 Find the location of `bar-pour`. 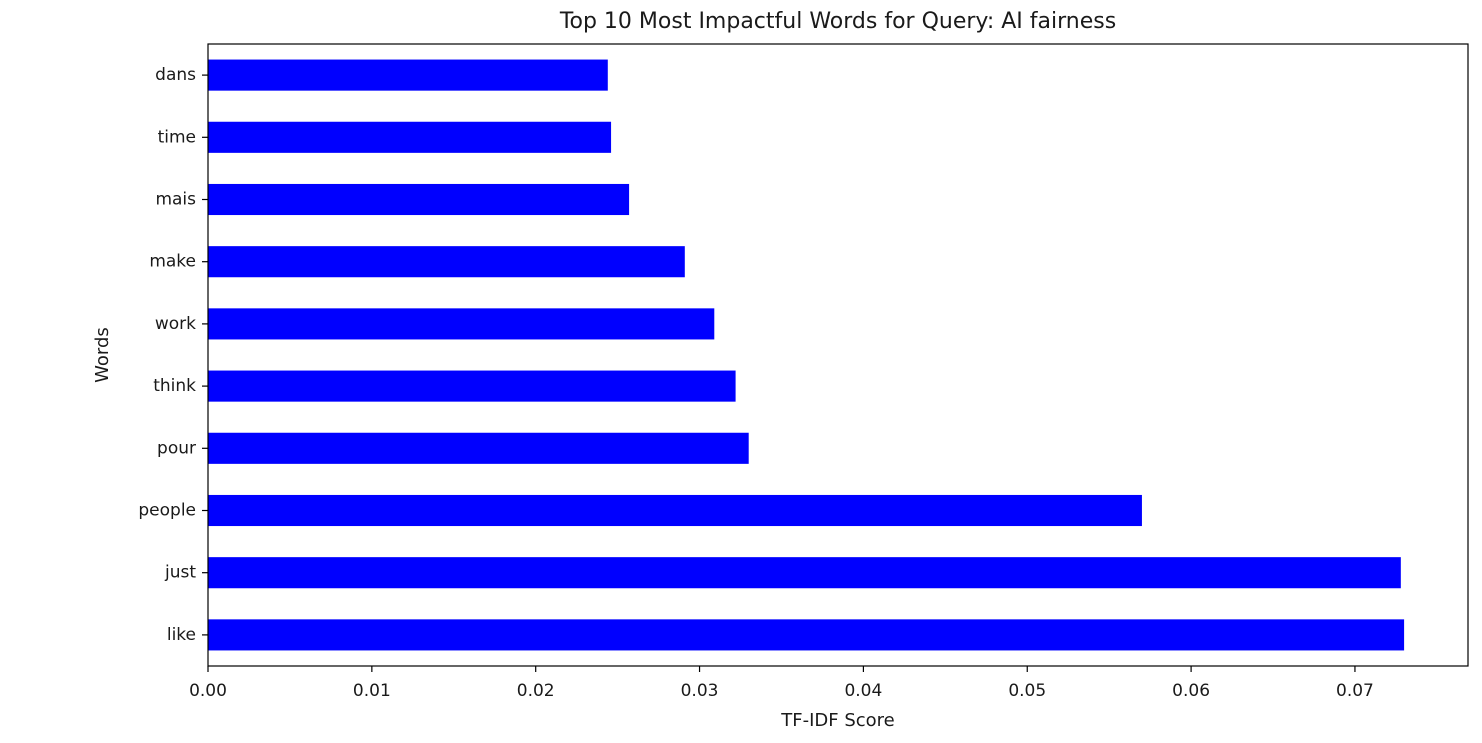

bar-pour is located at coordinates (478, 448).